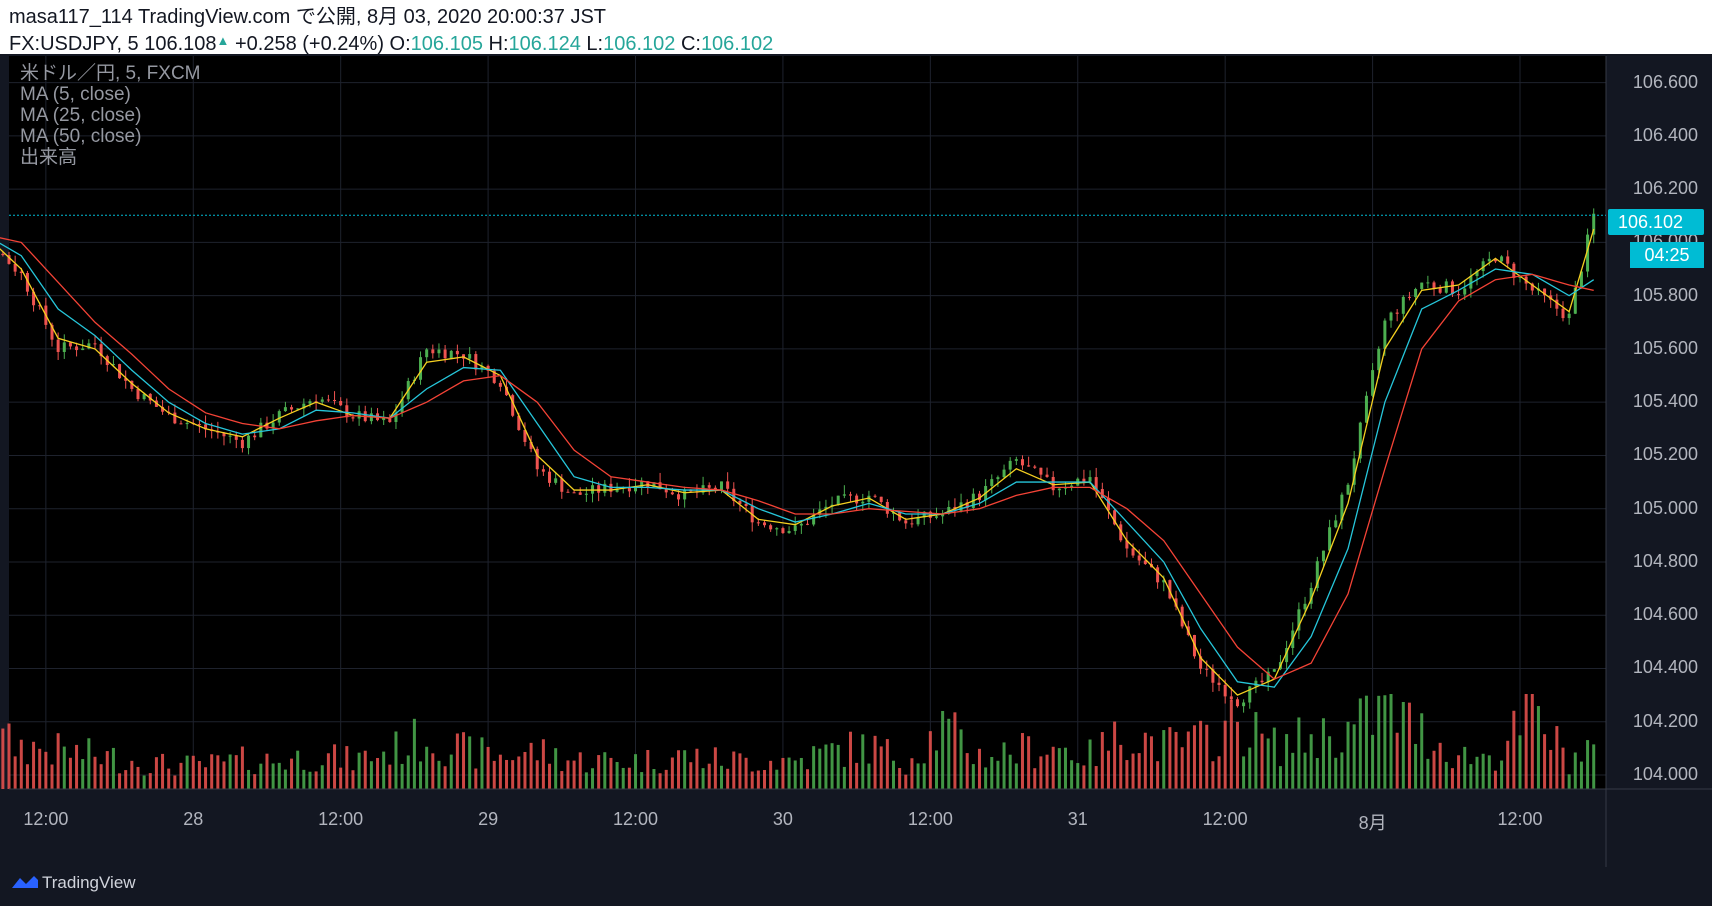  I want to click on tradingview-logo-icon, so click(25, 882).